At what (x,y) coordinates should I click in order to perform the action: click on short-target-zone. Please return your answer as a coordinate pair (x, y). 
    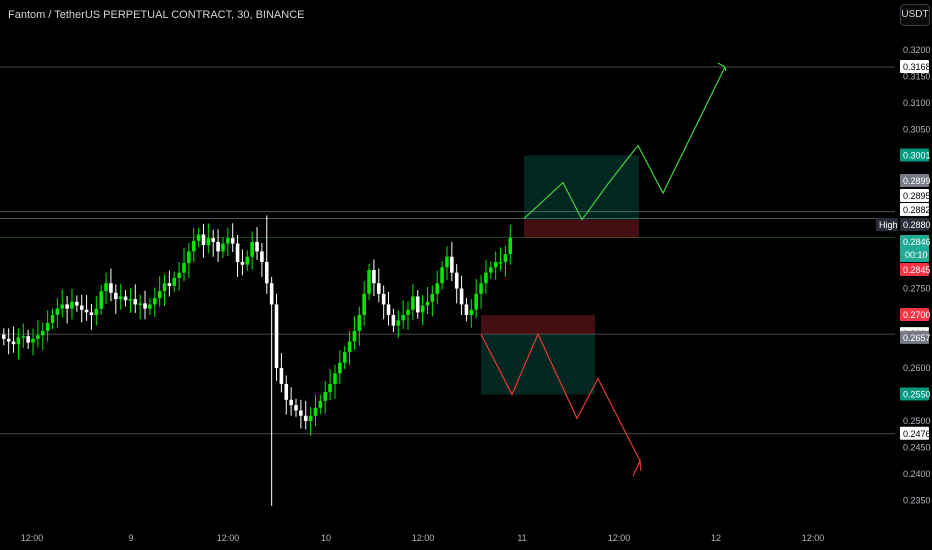
    Looking at the image, I should click on (538, 364).